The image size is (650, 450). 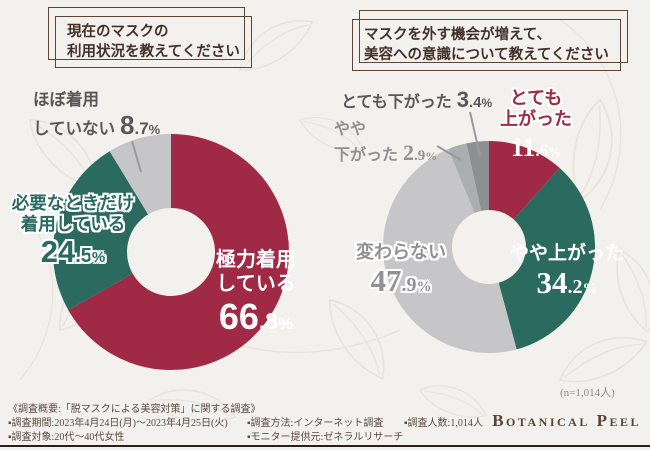 I want to click on donut-segment-必要なときだけ着用している, so click(x=100, y=231).